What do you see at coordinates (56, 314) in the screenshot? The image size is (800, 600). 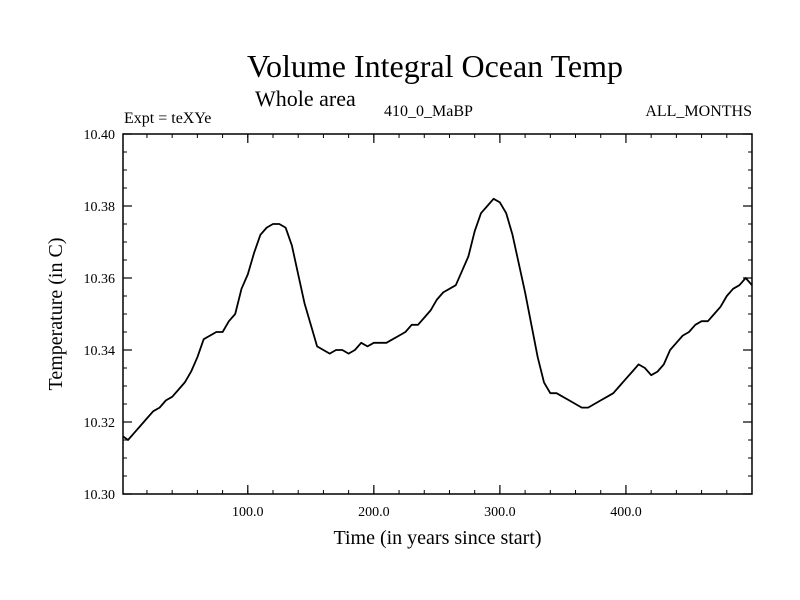 I see `y-axis-title: Temperature (in C)` at bounding box center [56, 314].